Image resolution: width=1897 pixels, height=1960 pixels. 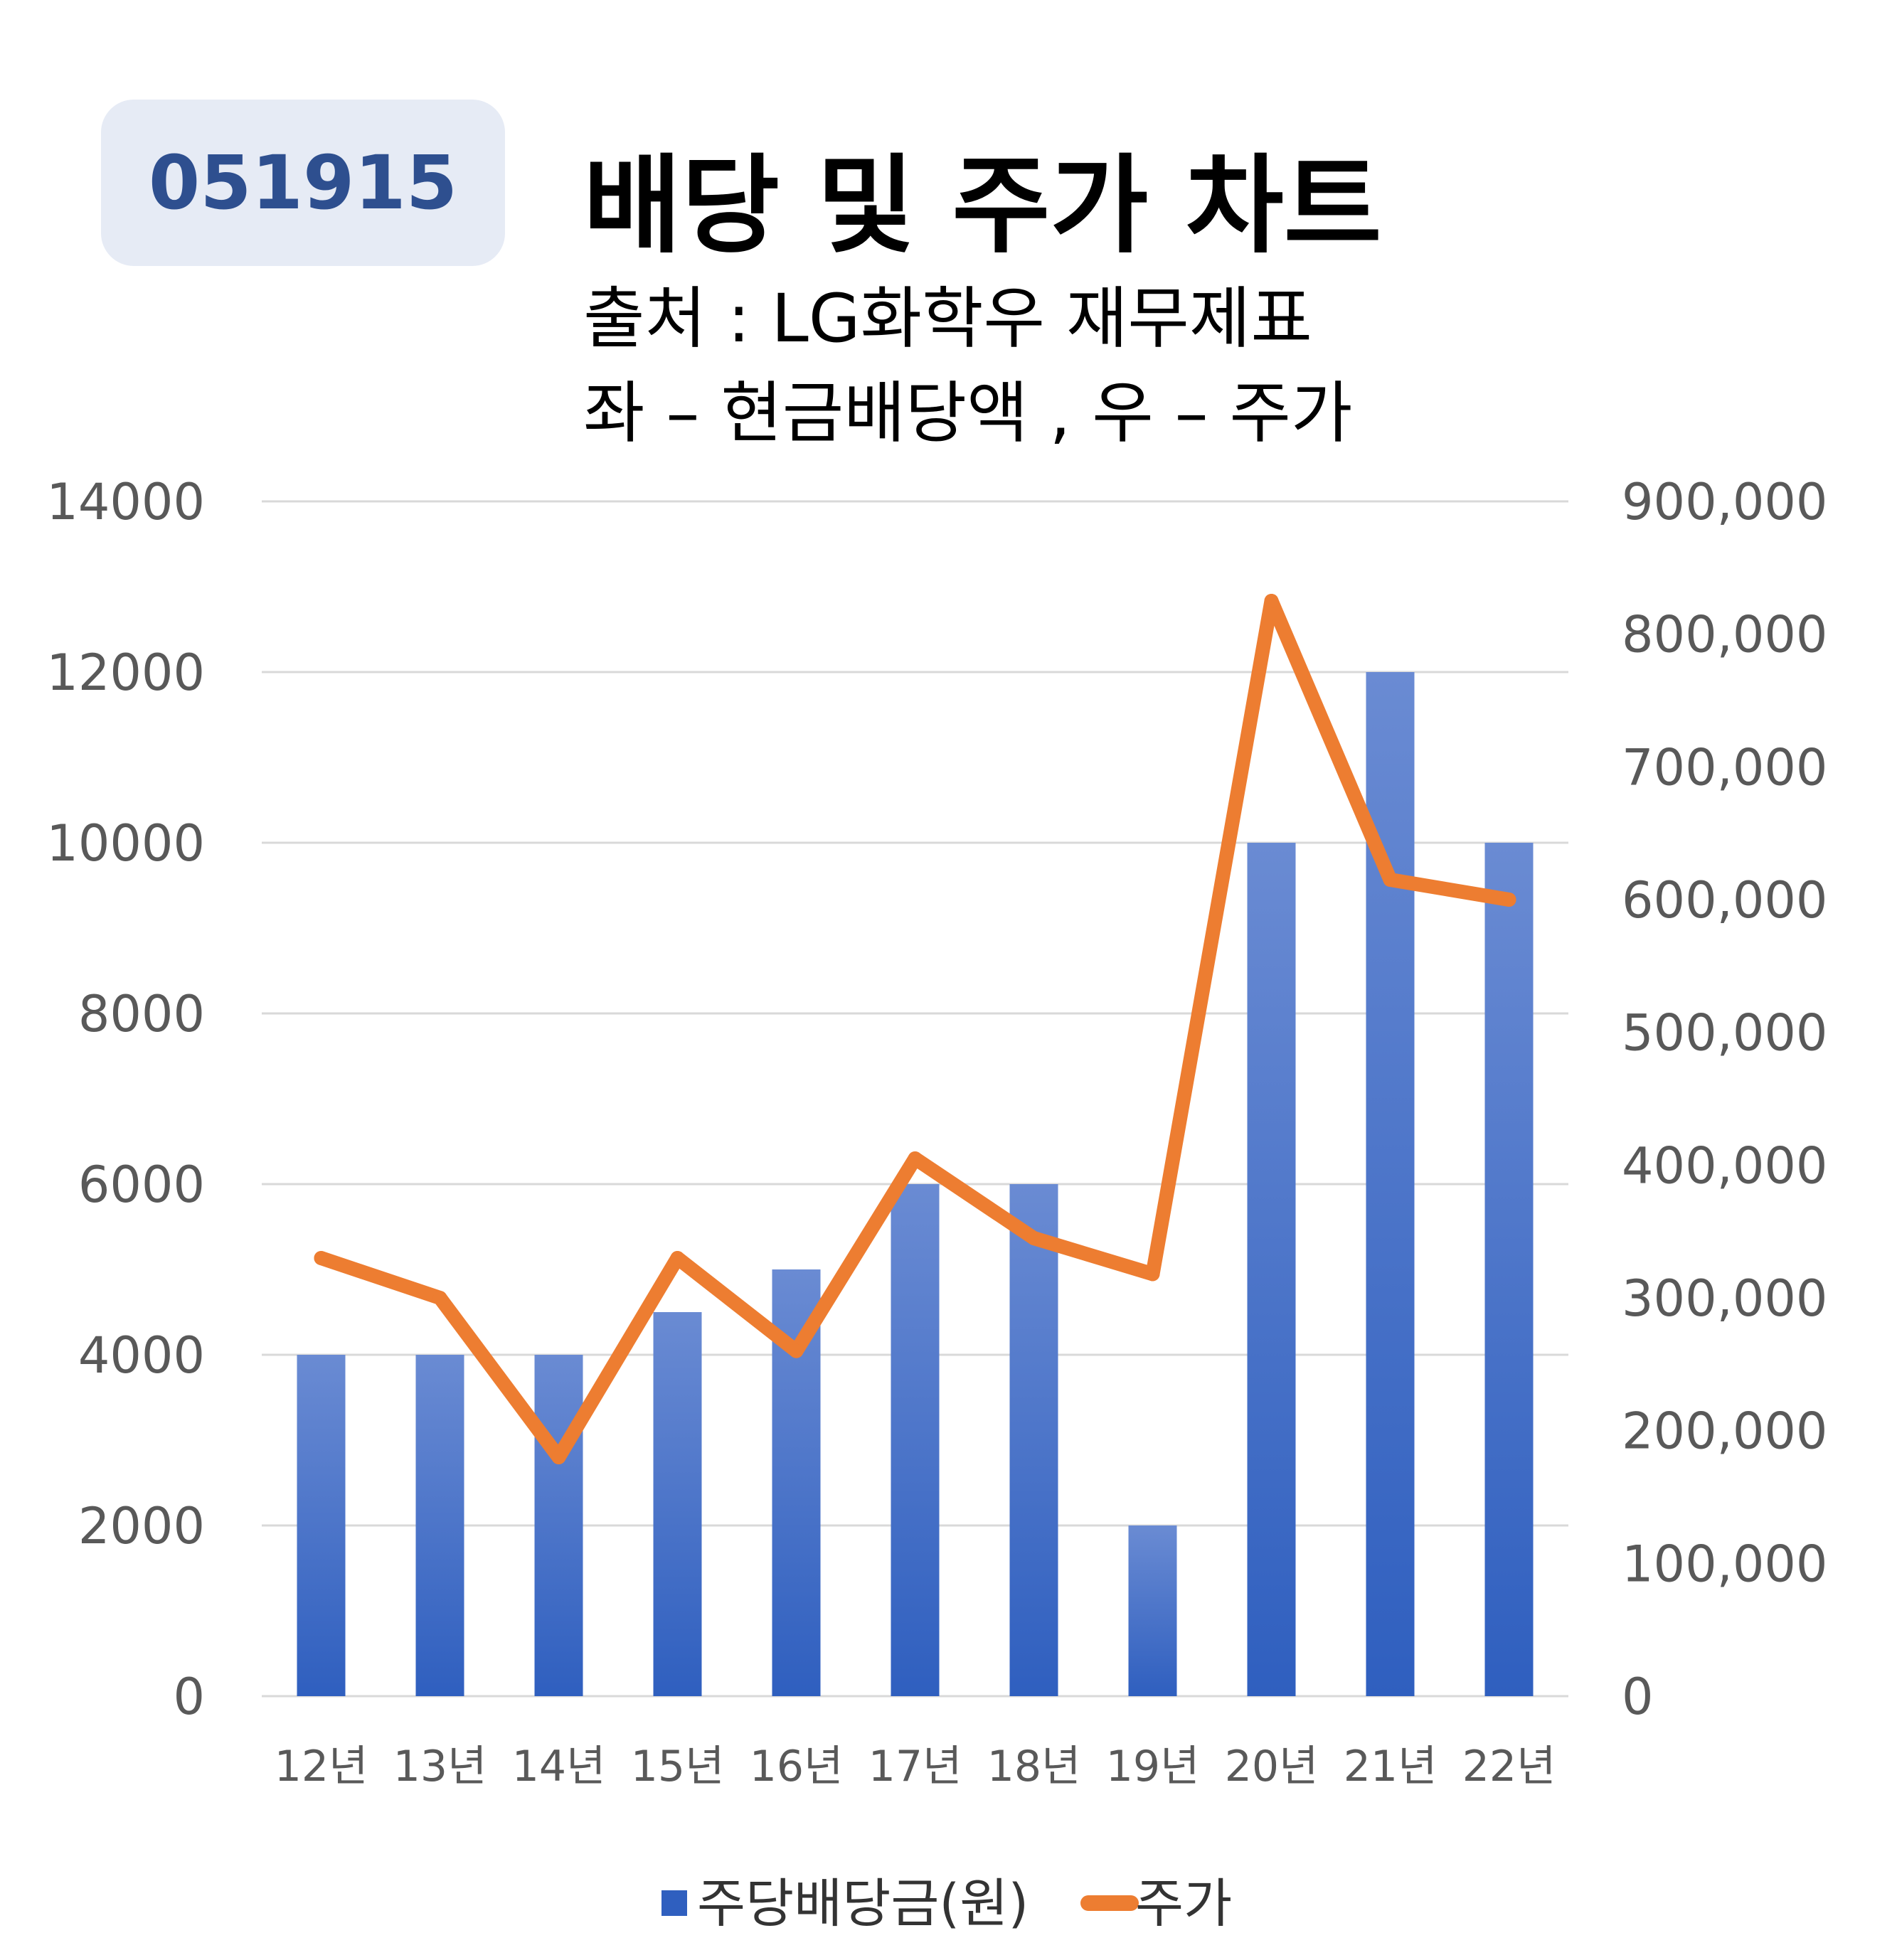 What do you see at coordinates (1724, 900) in the screenshot?
I see `right-axis-tick-label: 600,000` at bounding box center [1724, 900].